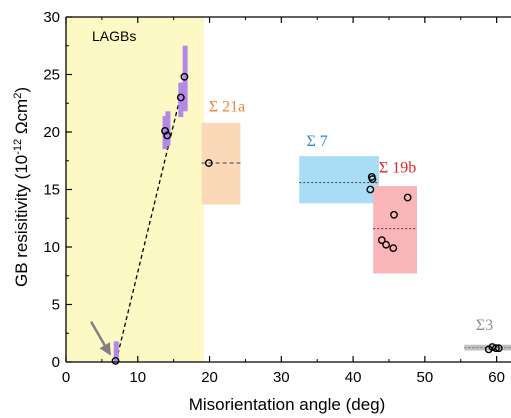 The image size is (511, 418). Describe the element at coordinates (105, 349) in the screenshot. I see `arrow-head` at that location.